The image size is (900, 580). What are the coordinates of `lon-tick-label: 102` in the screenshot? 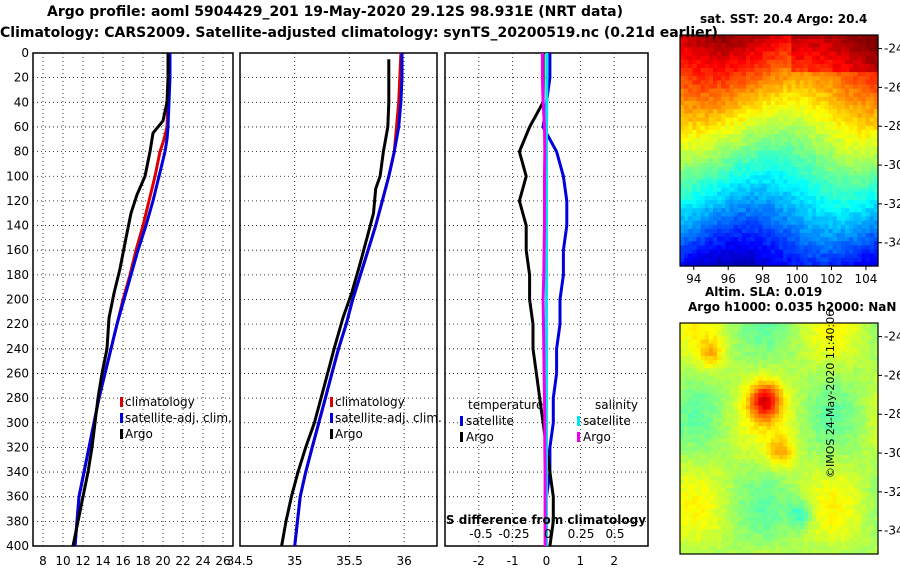 It's located at (831, 279).